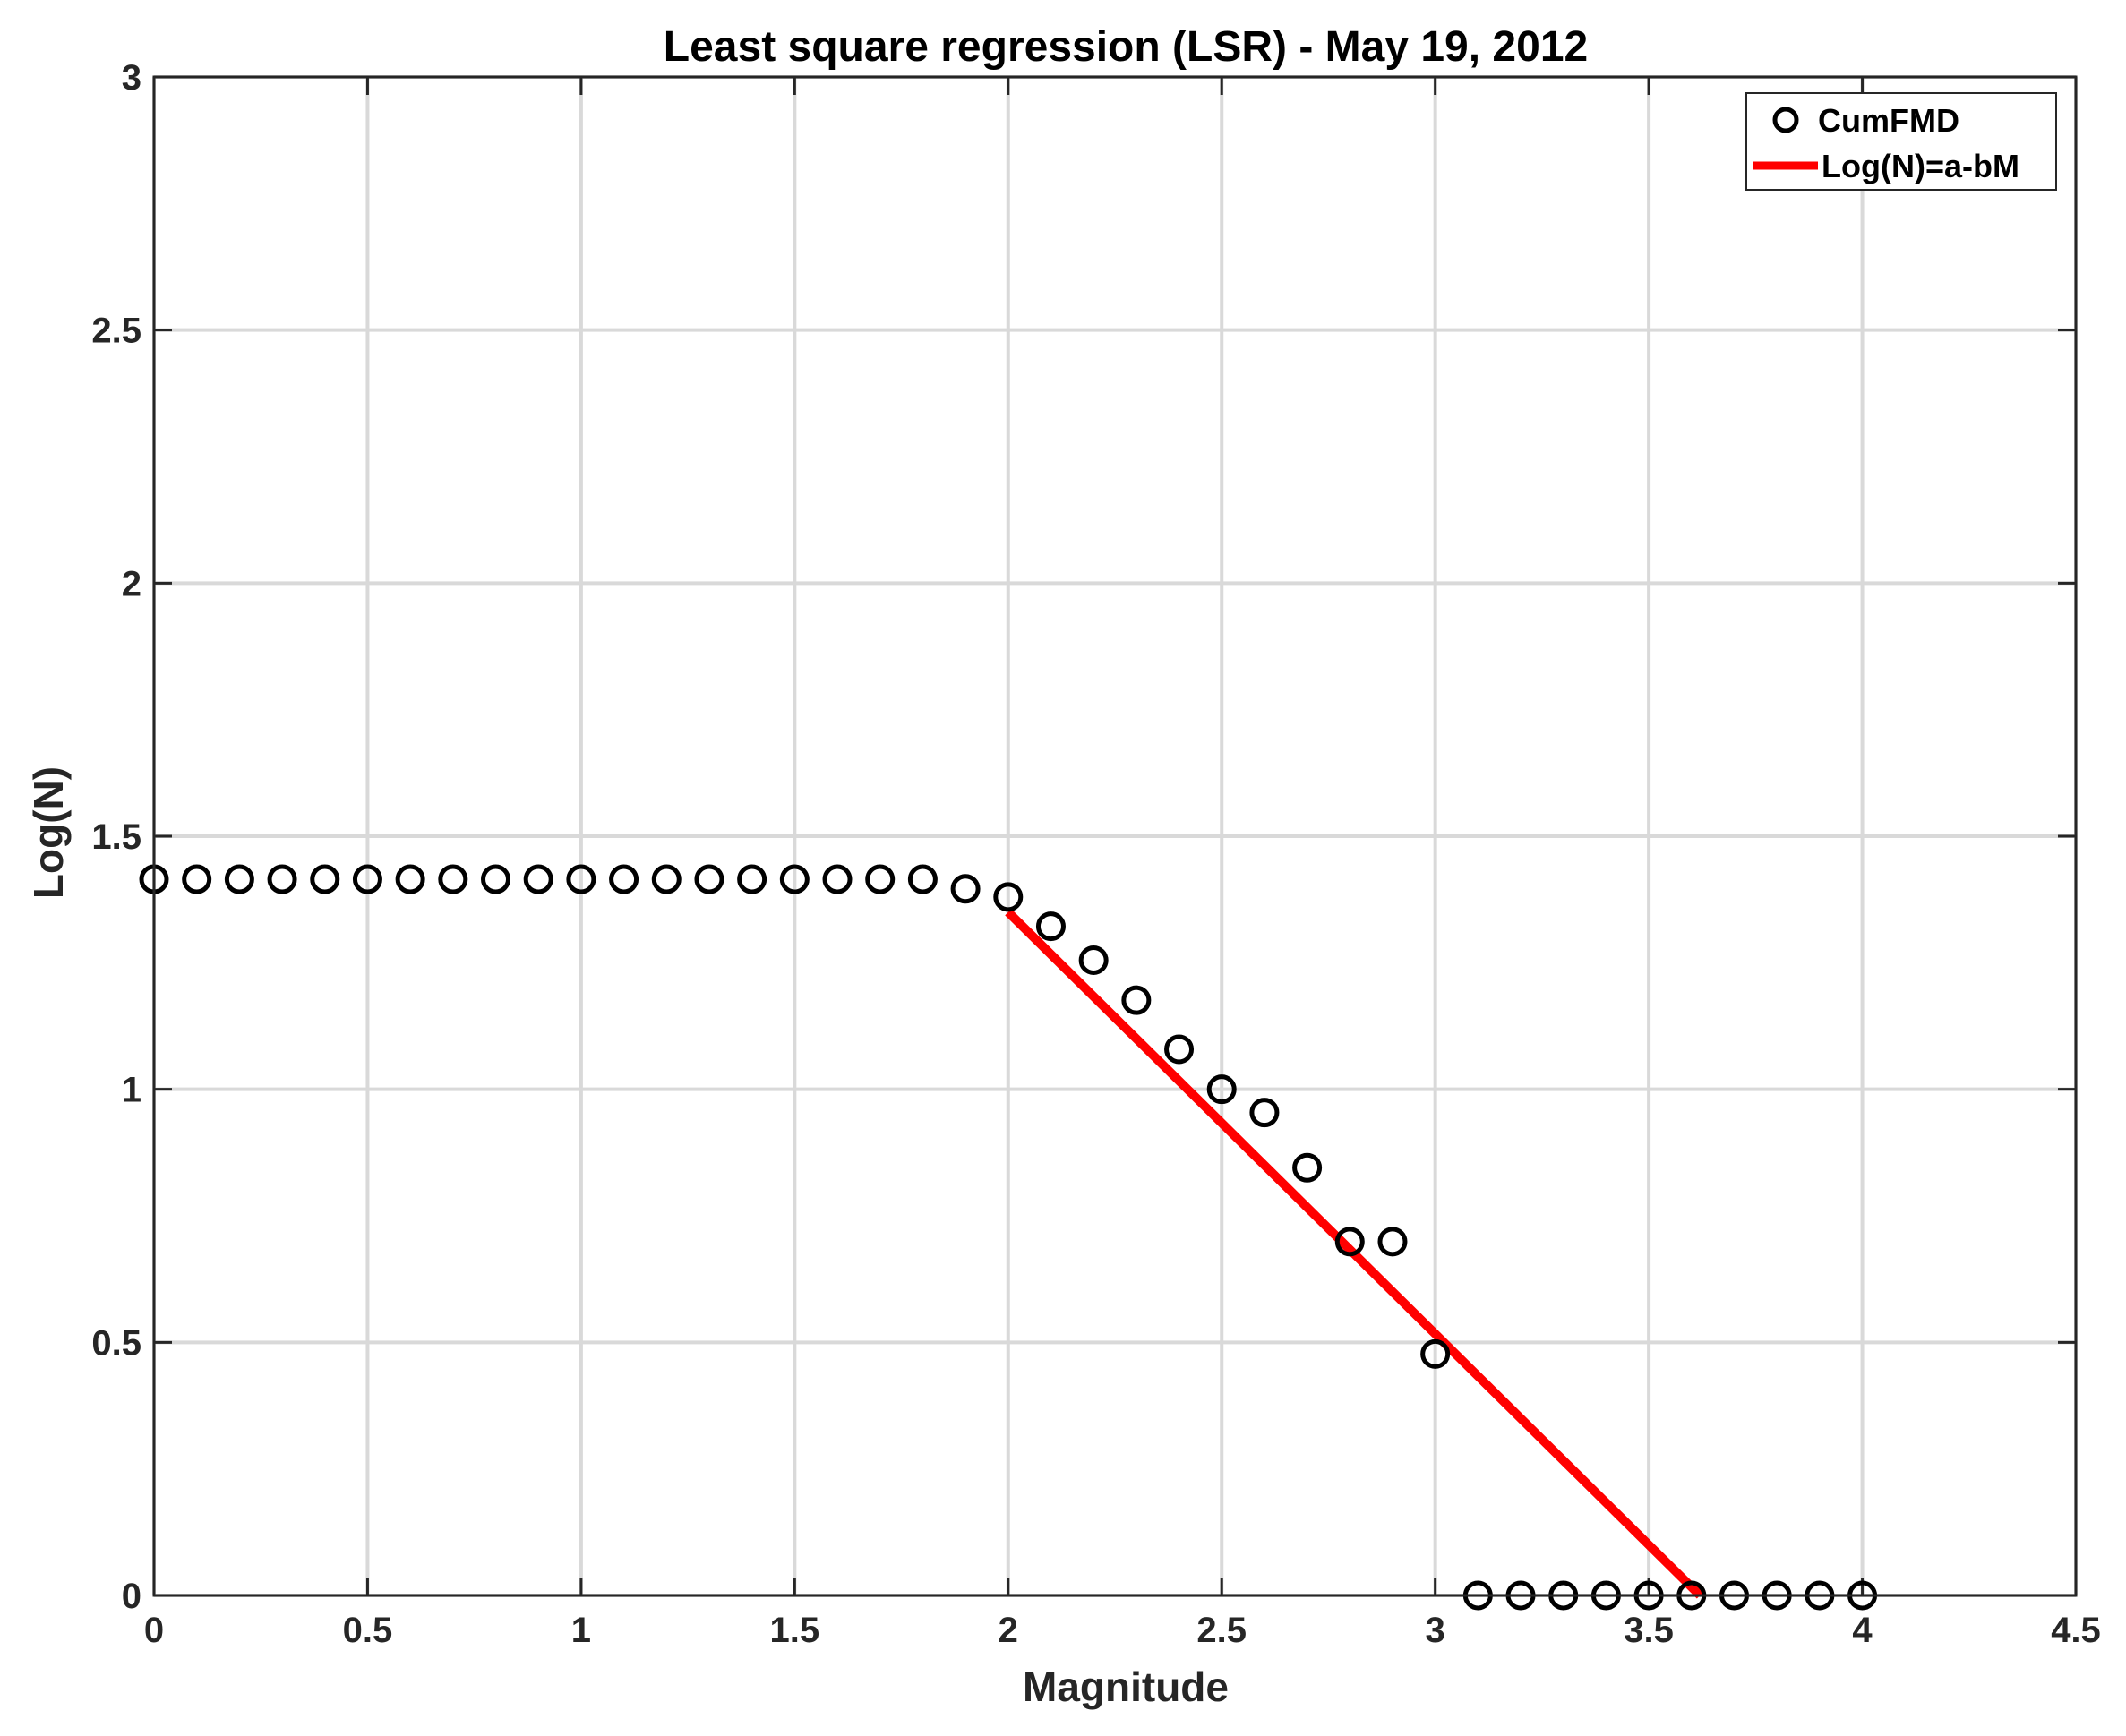 This screenshot has height=1736, width=2126. Describe the element at coordinates (131, 78) in the screenshot. I see `y-tick-label: 3` at that location.